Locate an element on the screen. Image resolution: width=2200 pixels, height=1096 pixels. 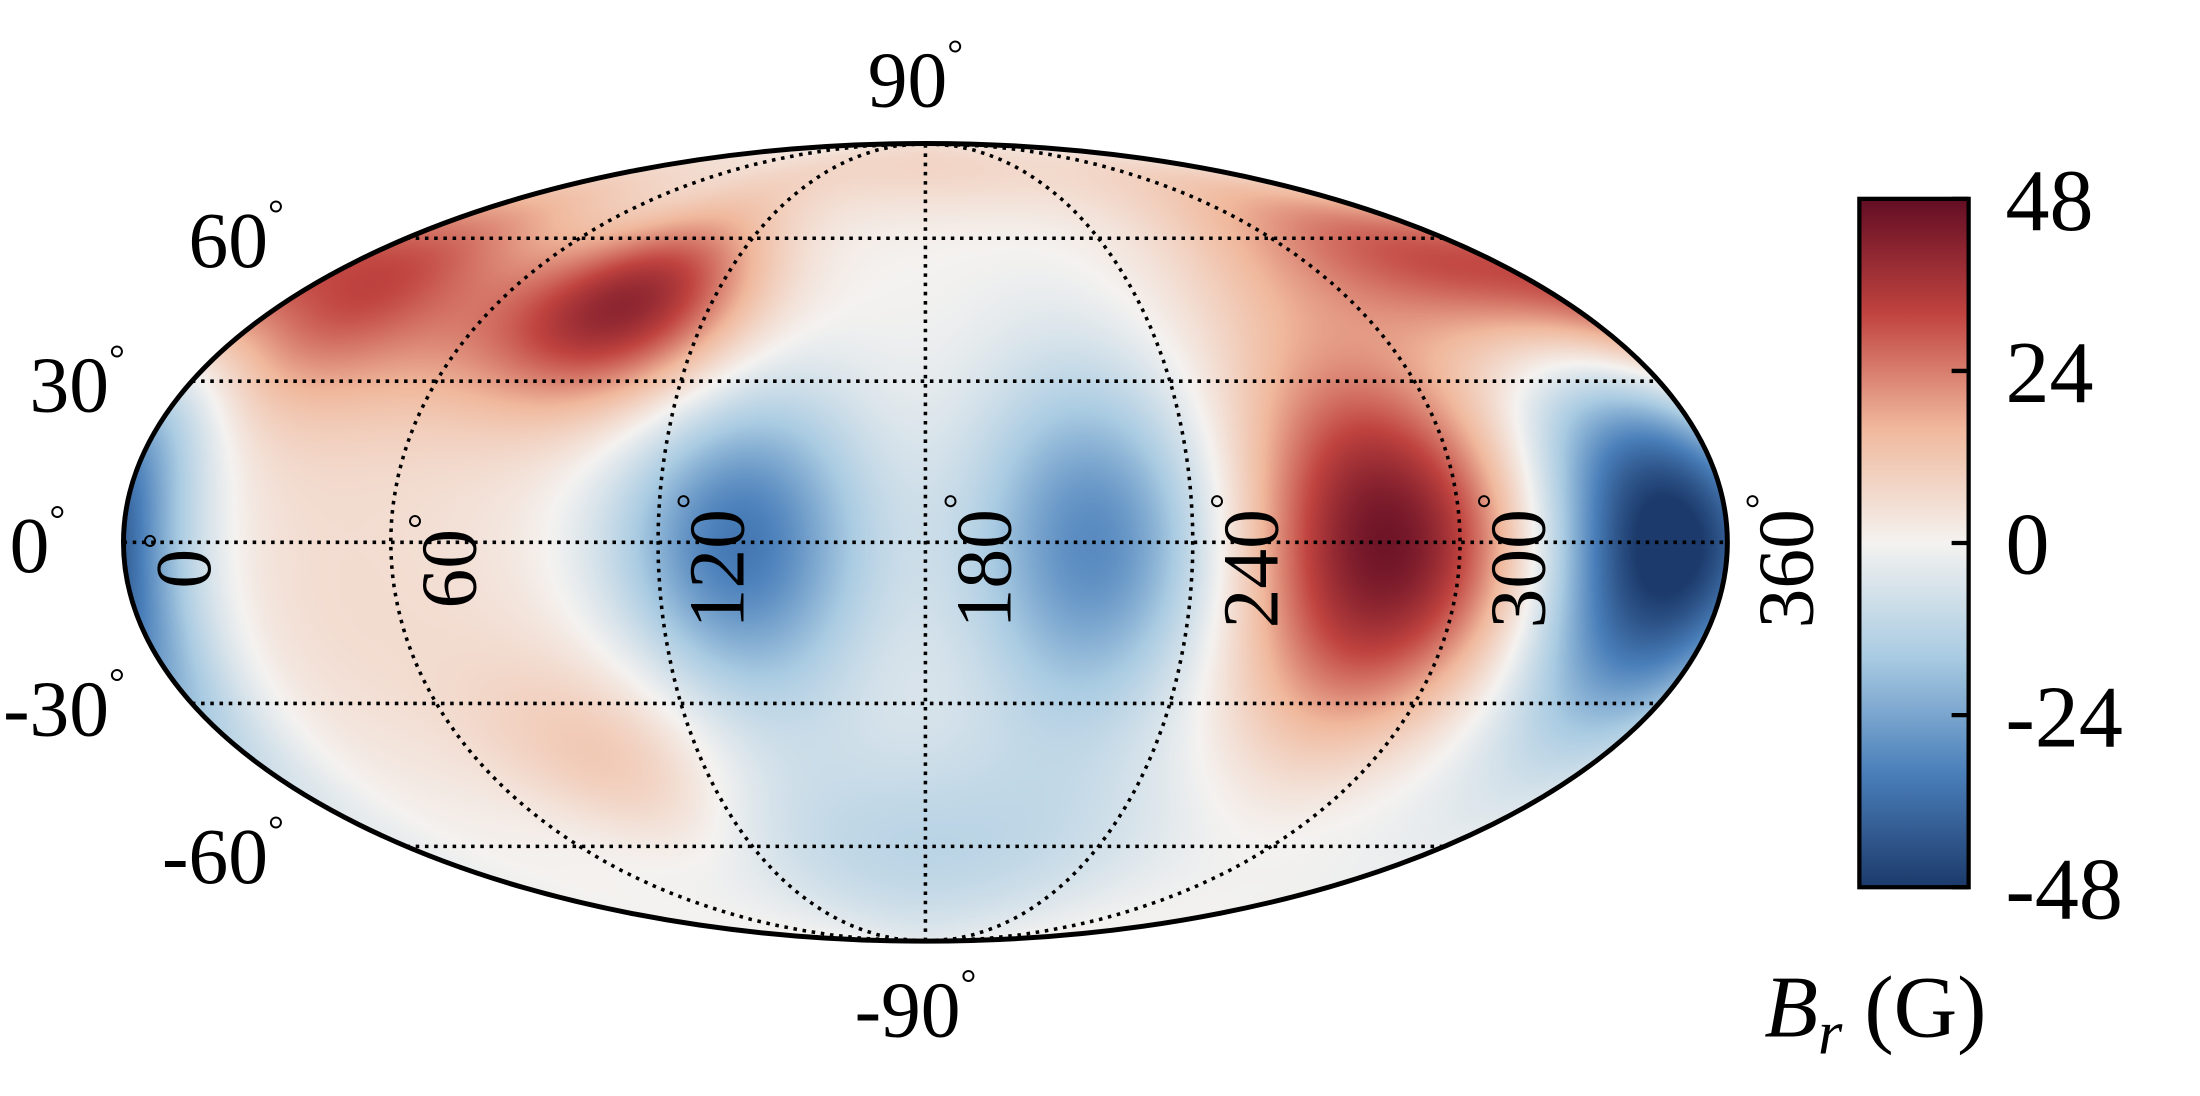
colorbar-ticks is located at coordinates (1960, 543).